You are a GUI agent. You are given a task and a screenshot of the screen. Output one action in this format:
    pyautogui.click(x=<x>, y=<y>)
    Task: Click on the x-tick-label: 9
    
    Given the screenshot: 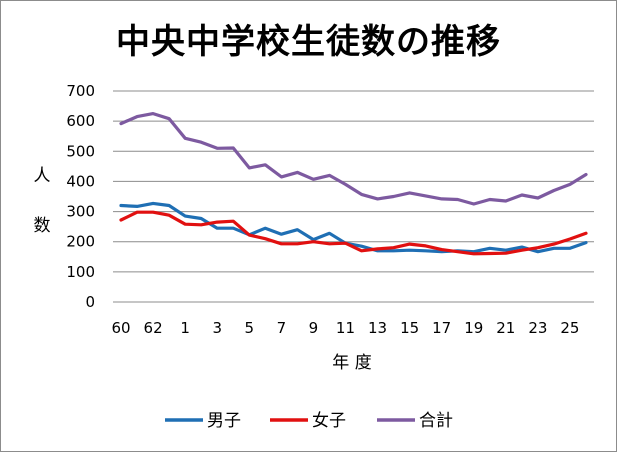 What is the action you would take?
    pyautogui.click(x=314, y=328)
    